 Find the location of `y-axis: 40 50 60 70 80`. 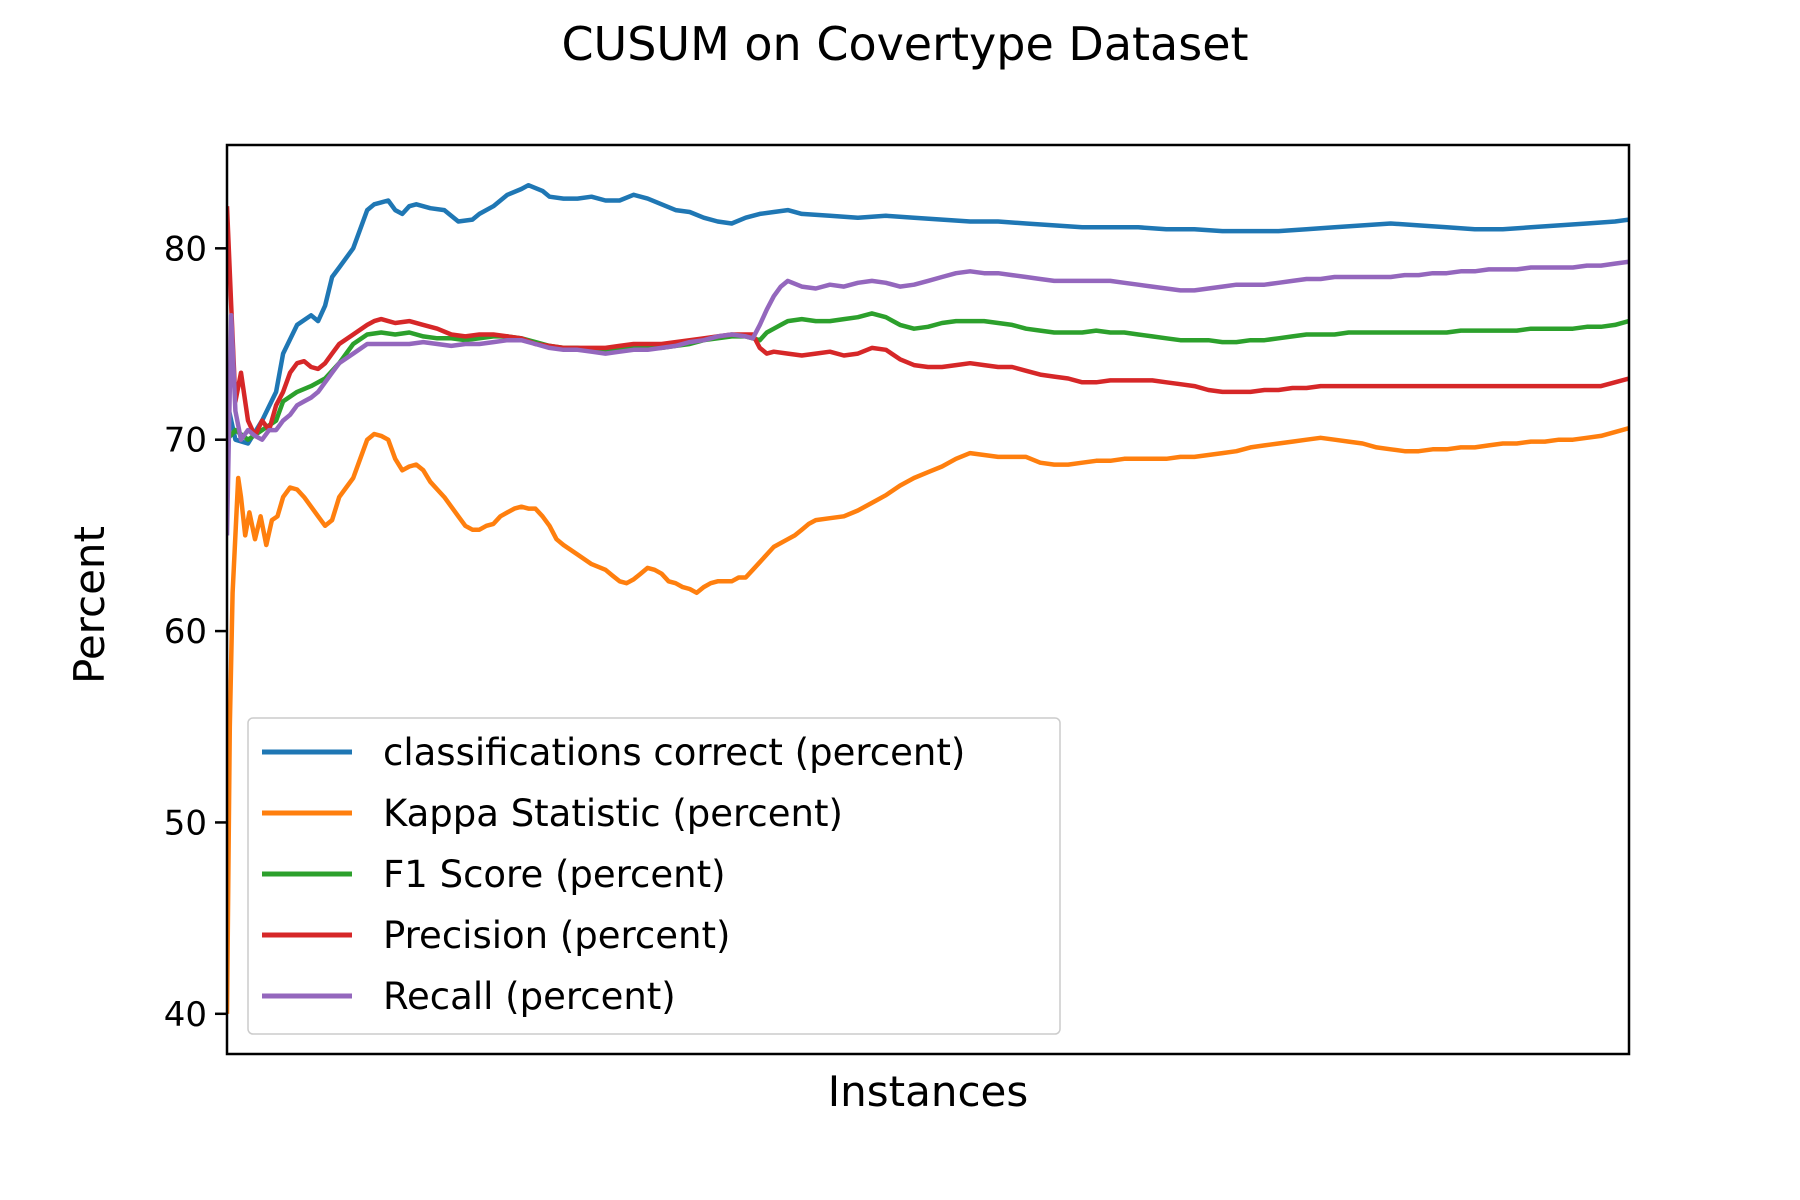

y-axis: 40 50 60 70 80 is located at coordinates (195, 632).